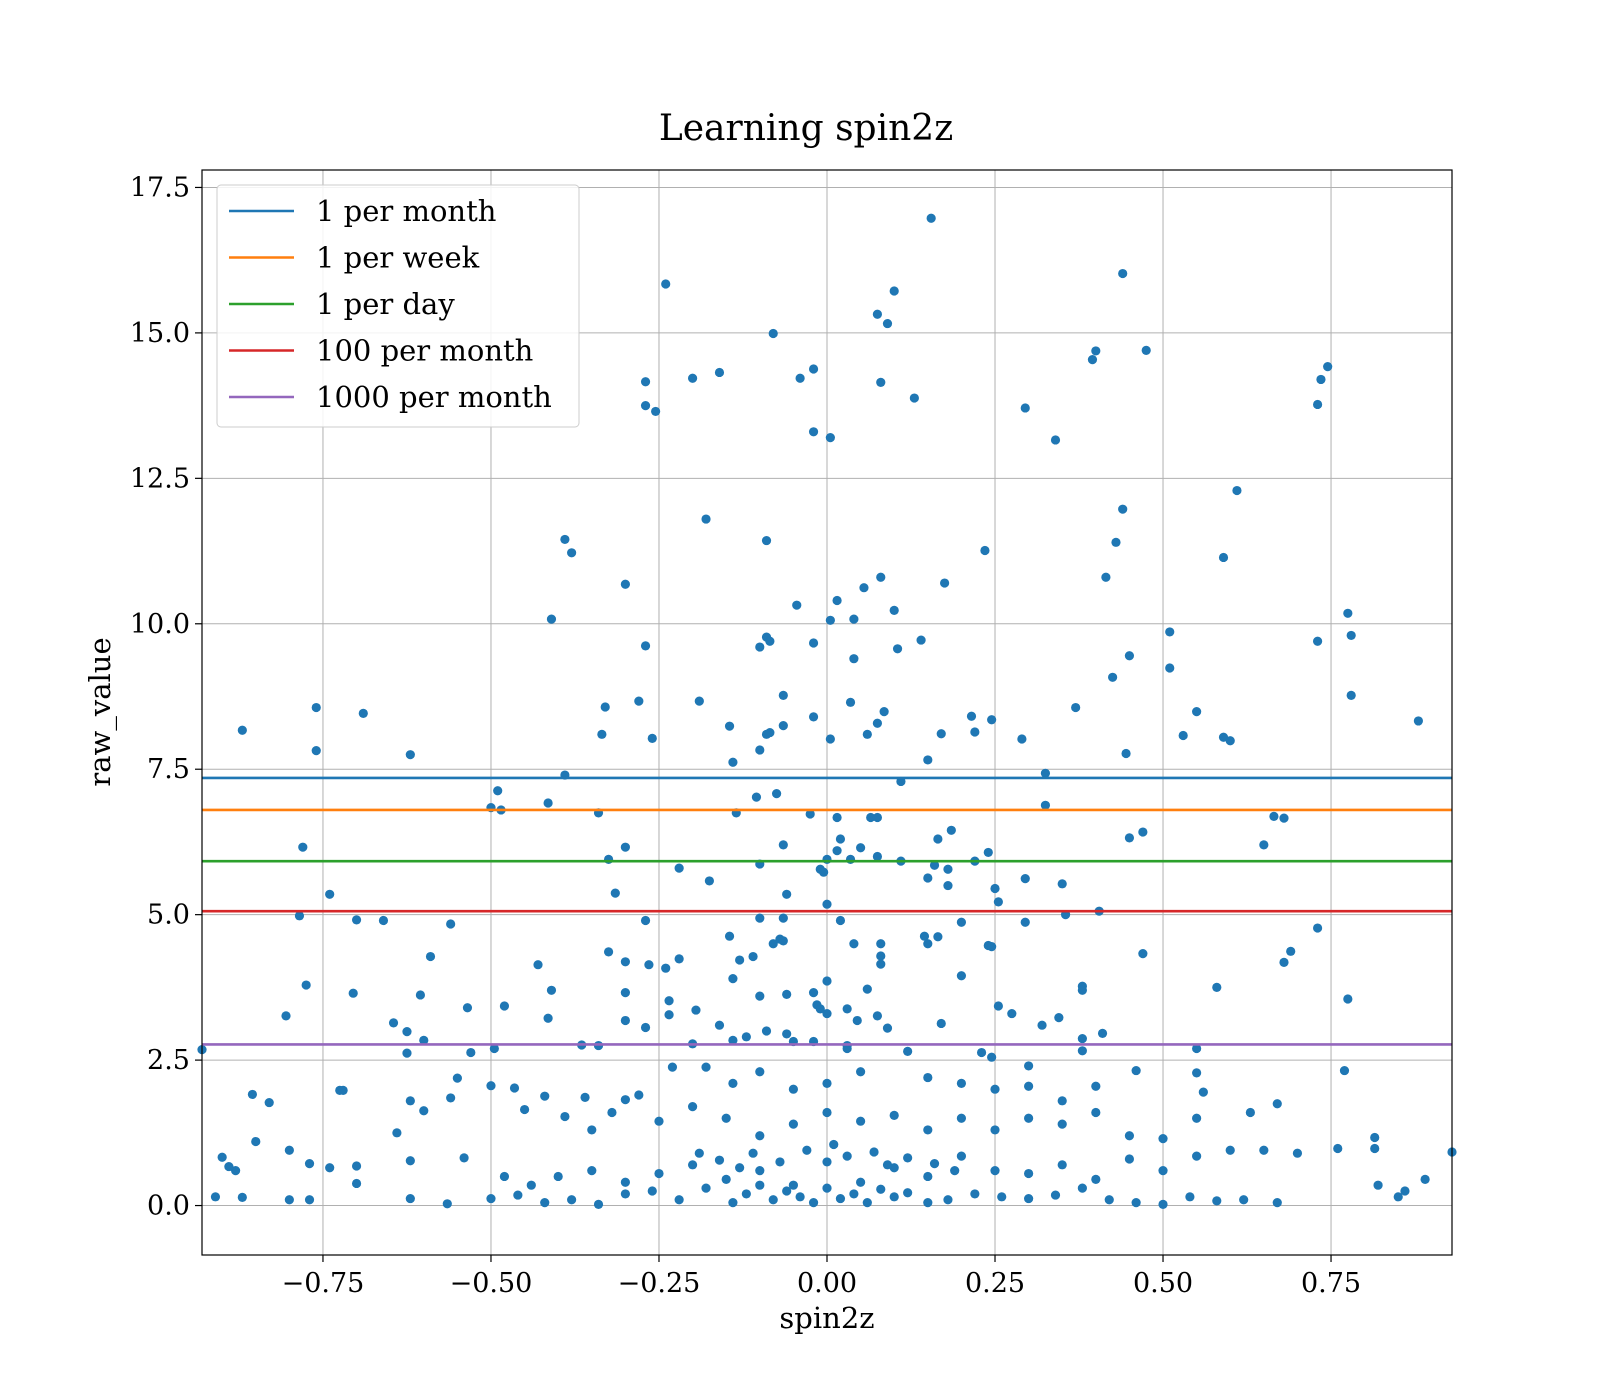  I want to click on legend-label: 100 per month, so click(424, 351).